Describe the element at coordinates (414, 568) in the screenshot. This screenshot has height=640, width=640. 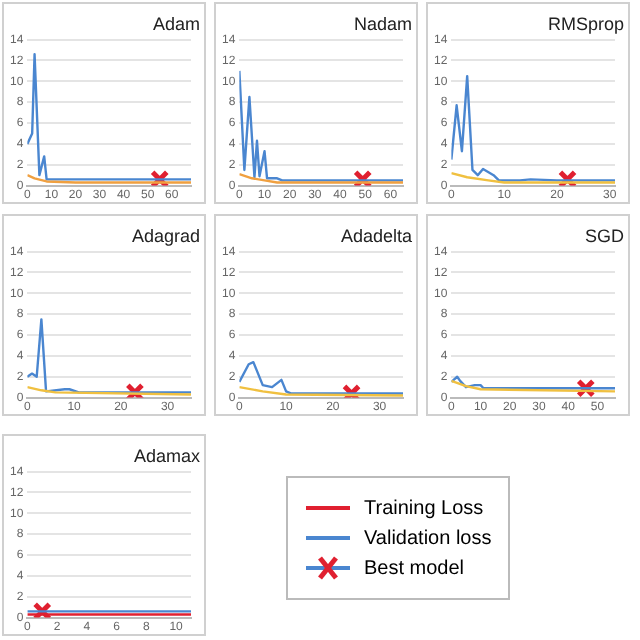
I see `legend-label: Best model` at that location.